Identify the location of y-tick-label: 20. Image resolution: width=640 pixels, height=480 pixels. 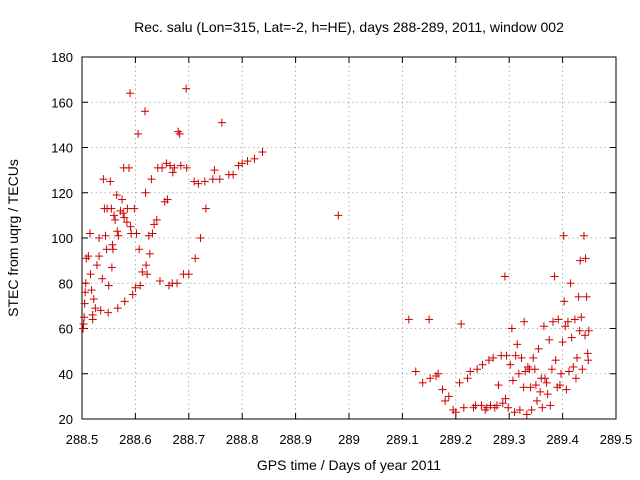
(66, 419).